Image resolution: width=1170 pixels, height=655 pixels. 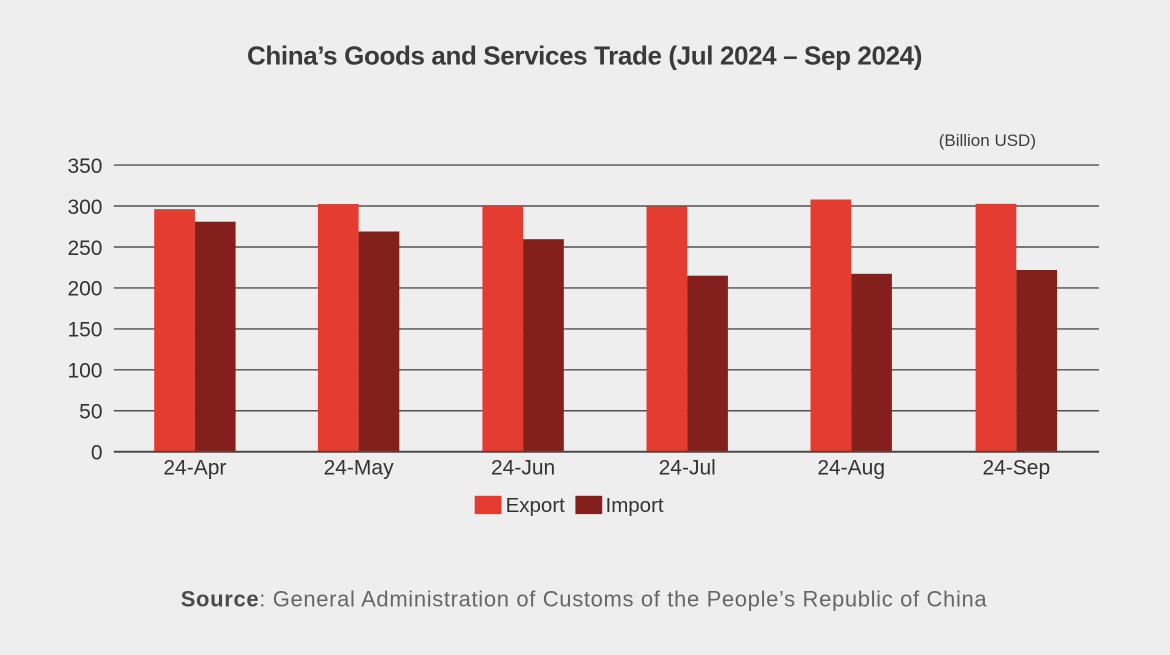 What do you see at coordinates (84, 289) in the screenshot?
I see `svg-text: 200` at bounding box center [84, 289].